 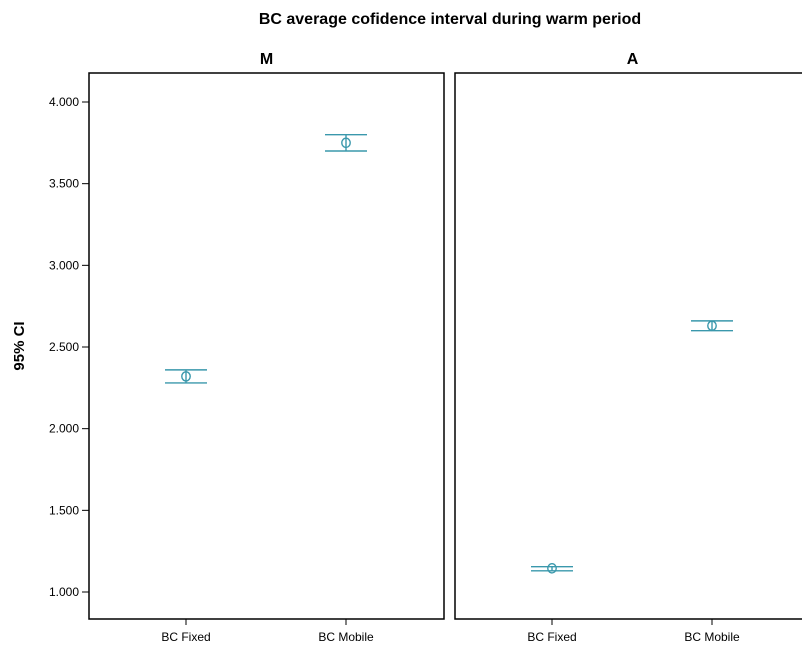 I want to click on panel-title: A, so click(x=633, y=59).